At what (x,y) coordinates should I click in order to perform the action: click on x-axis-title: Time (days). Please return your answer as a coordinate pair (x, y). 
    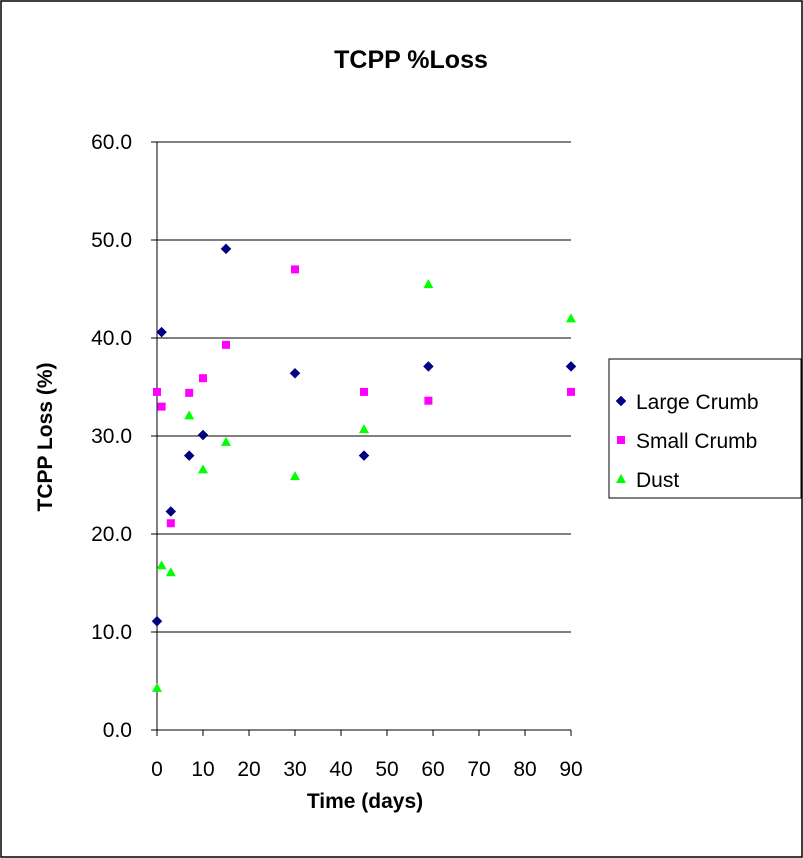
    Looking at the image, I should click on (365, 801).